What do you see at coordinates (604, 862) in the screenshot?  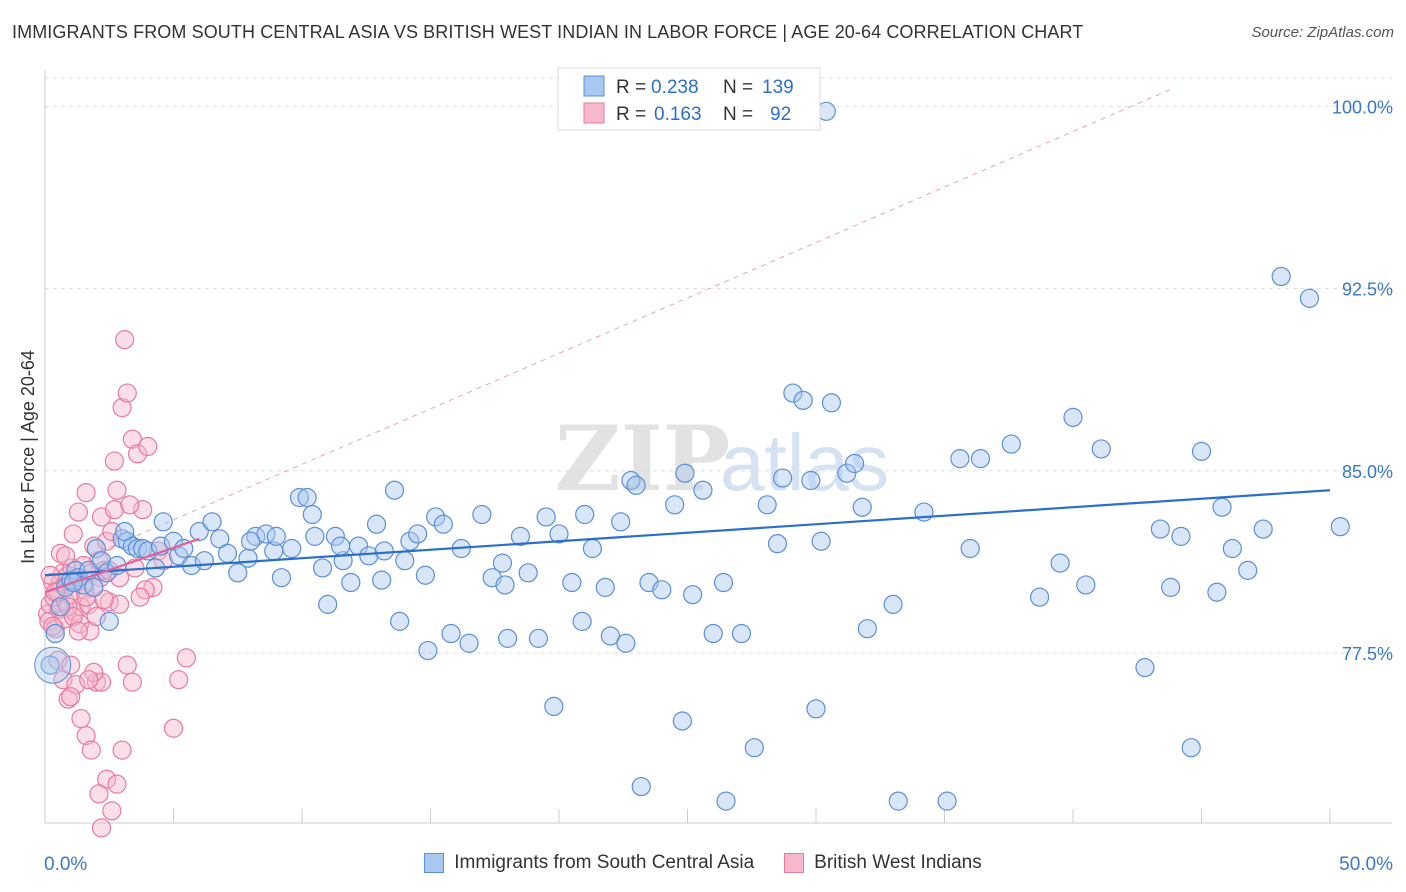 I see `legend-label-blue: Immigrants from South Central Asia` at bounding box center [604, 862].